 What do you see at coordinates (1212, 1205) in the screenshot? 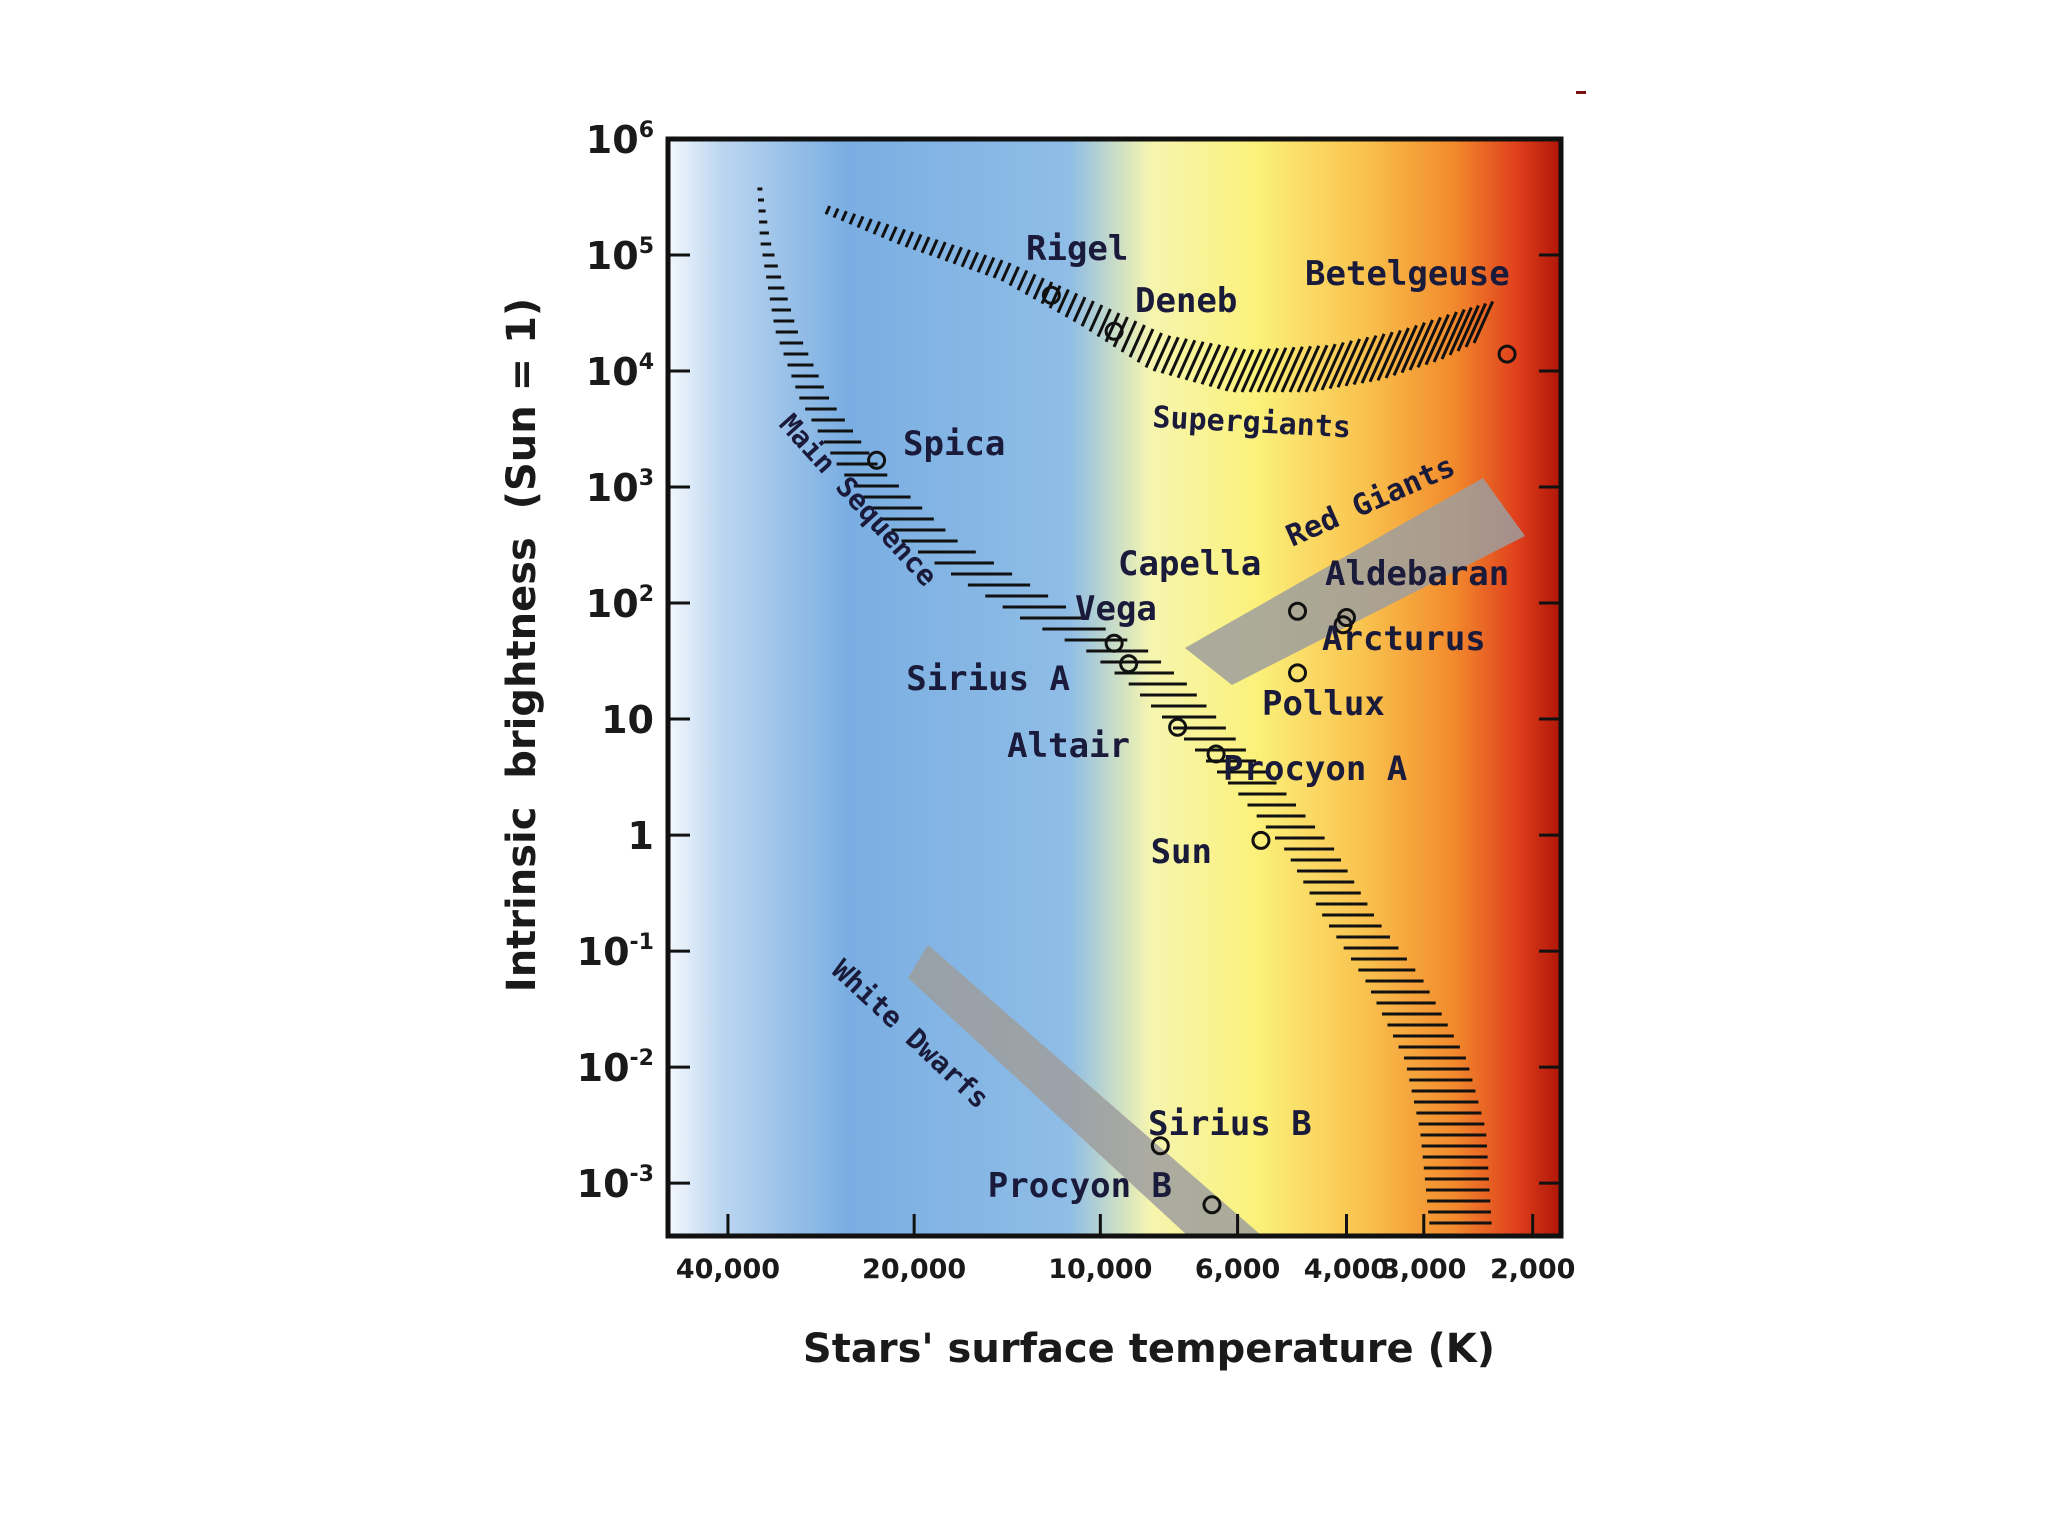
I see `star-marker-procyon-b` at bounding box center [1212, 1205].